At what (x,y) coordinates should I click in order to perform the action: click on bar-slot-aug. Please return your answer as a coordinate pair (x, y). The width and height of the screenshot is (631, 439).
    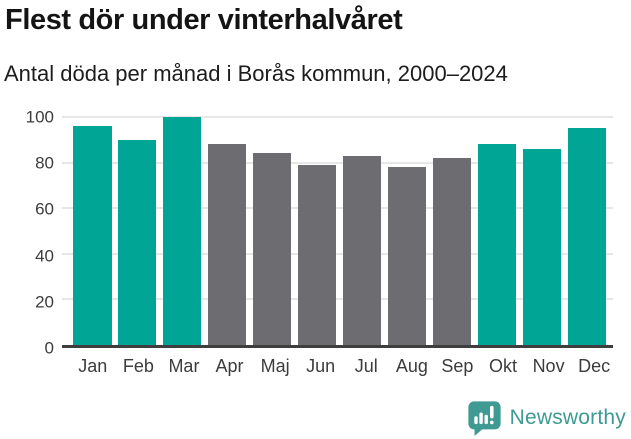
    Looking at the image, I should click on (406, 231).